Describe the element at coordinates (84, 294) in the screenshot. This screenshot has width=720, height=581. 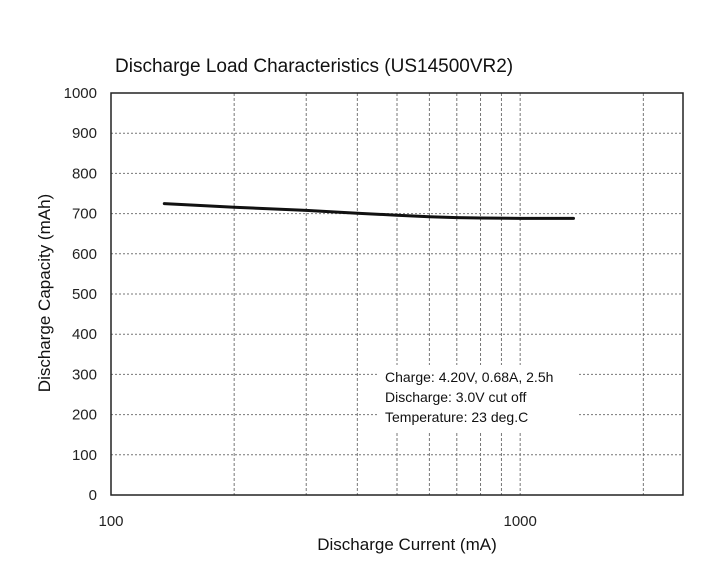
I see `y-tick-label: 500` at that location.